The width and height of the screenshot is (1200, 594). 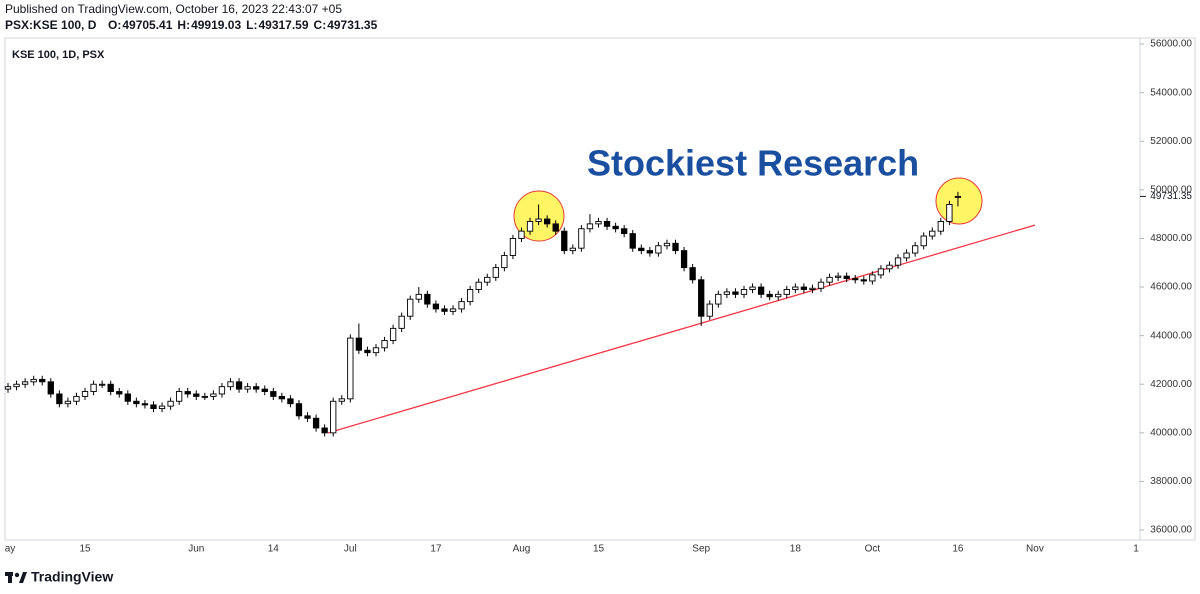 I want to click on ohlc-value: 49919.03, so click(x=216, y=25).